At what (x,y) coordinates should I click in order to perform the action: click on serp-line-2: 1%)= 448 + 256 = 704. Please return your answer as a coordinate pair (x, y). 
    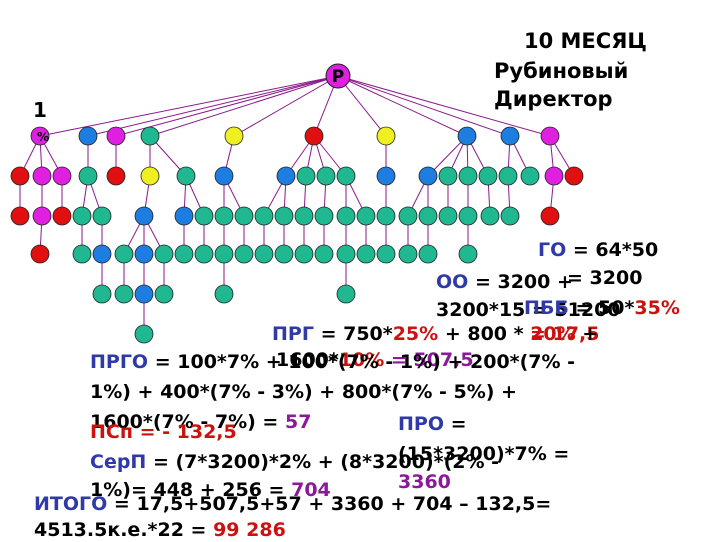
    Looking at the image, I should click on (210, 490).